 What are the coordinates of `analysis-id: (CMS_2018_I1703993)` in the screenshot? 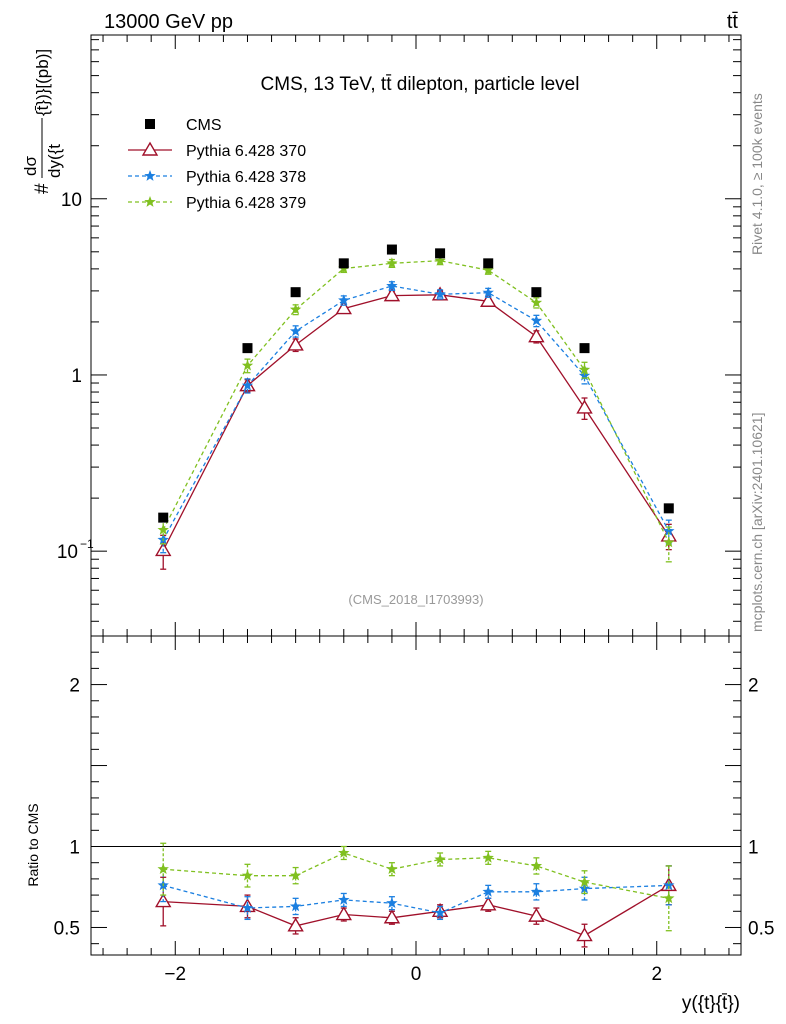 It's located at (415, 599).